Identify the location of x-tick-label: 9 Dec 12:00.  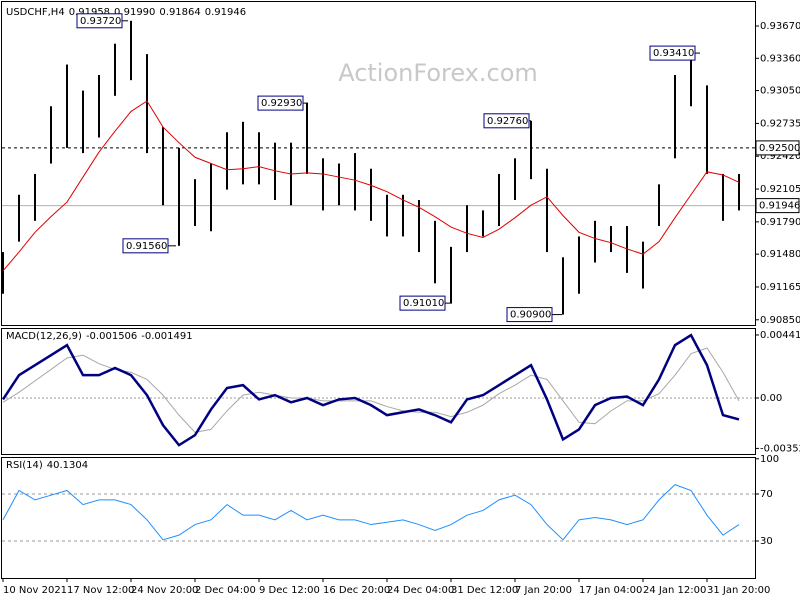
(289, 590).